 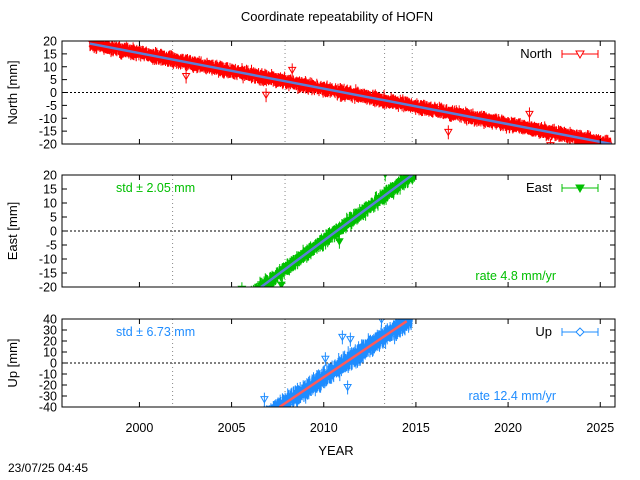 I want to click on legend-marker-diamond, so click(x=580, y=332).